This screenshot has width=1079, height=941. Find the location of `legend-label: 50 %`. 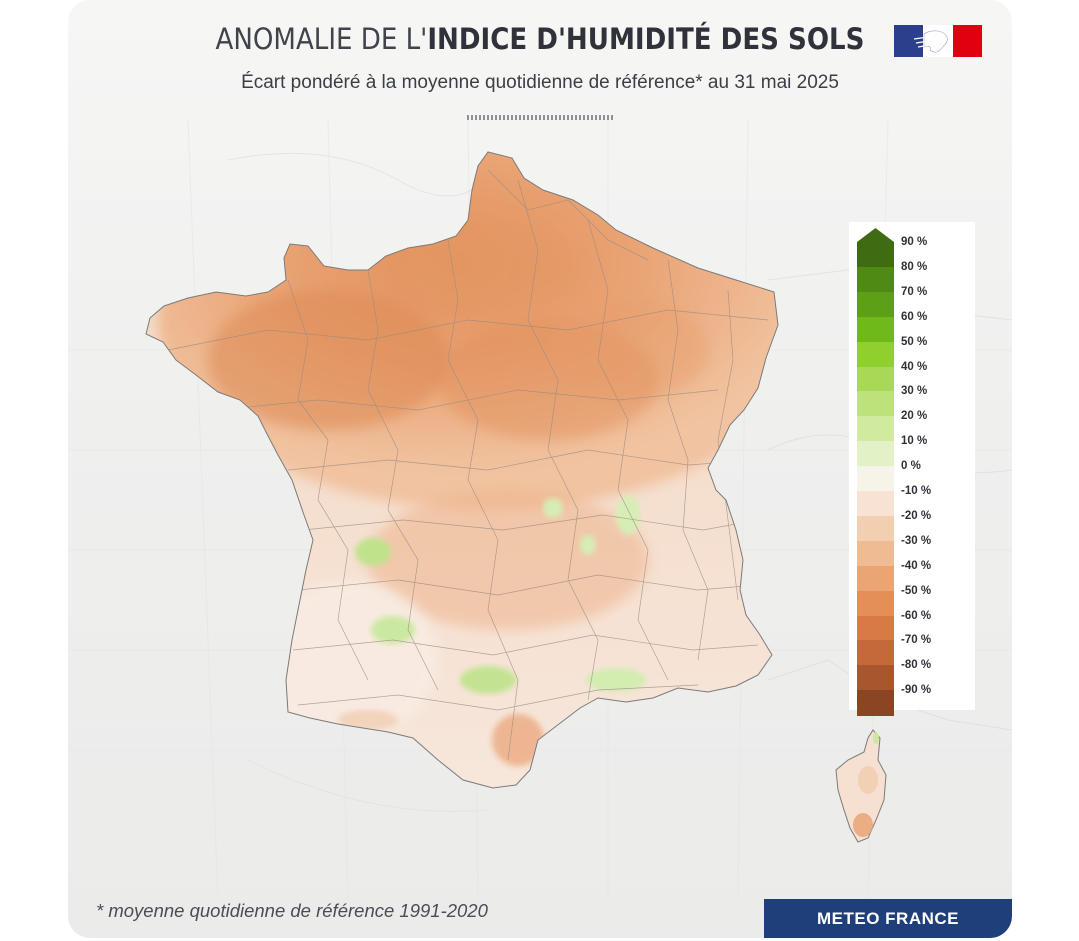

legend-label: 50 % is located at coordinates (914, 341).